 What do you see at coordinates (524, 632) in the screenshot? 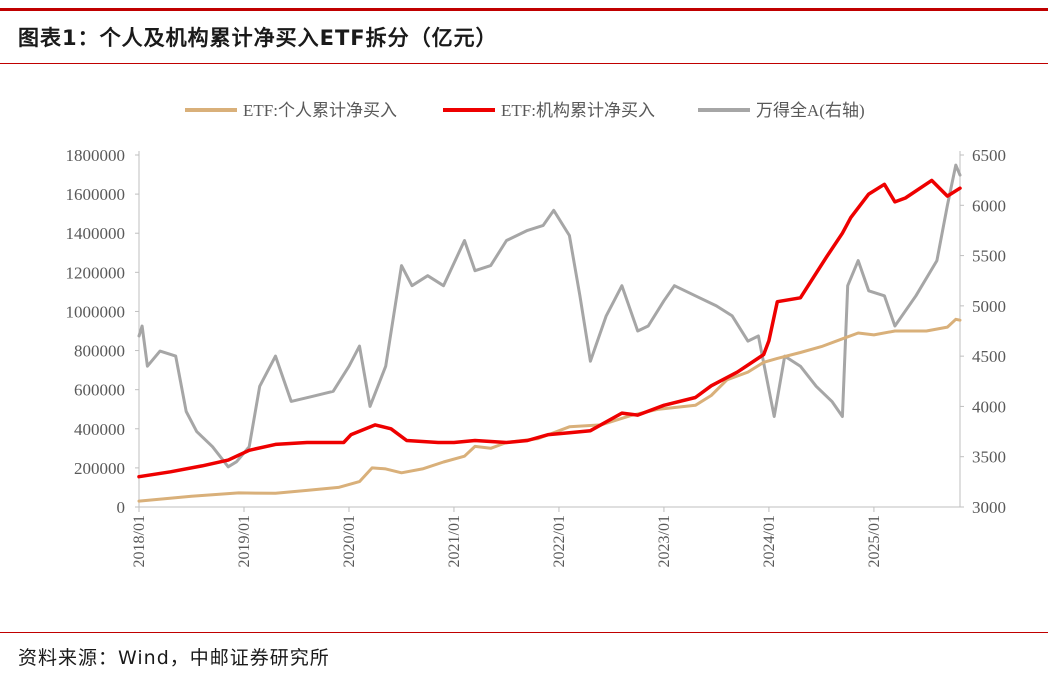
I see `source-divider` at bounding box center [524, 632].